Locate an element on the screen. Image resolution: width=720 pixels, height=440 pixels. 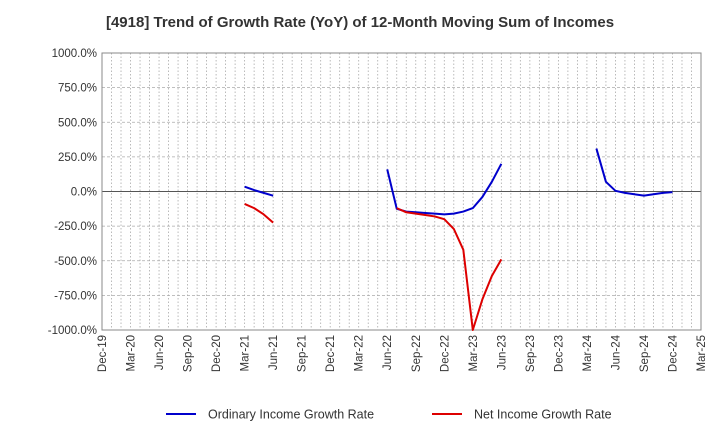
x-tick-label: Dec-20 is located at coordinates (217, 353).